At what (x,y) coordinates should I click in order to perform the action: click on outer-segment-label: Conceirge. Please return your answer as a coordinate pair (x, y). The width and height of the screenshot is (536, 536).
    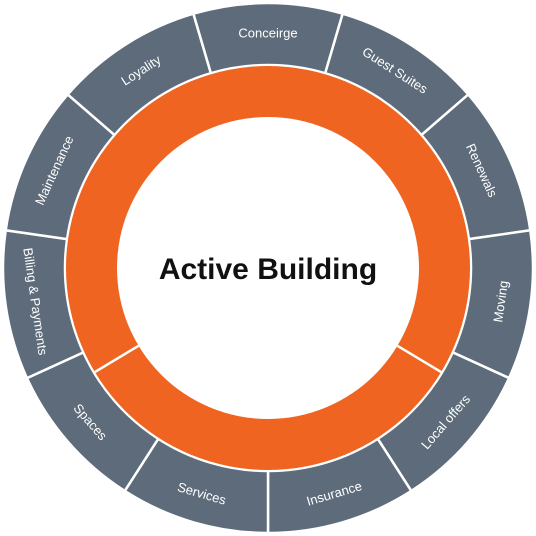
    Looking at the image, I should click on (267, 33).